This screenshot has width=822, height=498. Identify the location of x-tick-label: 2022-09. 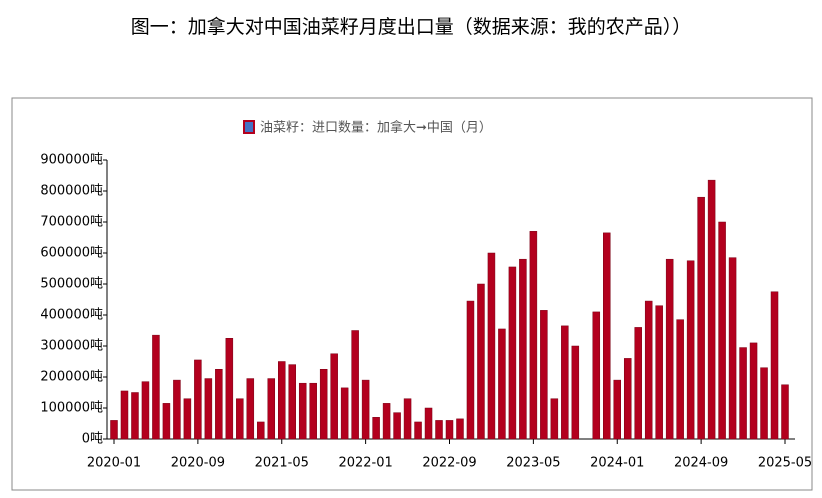
(449, 463).